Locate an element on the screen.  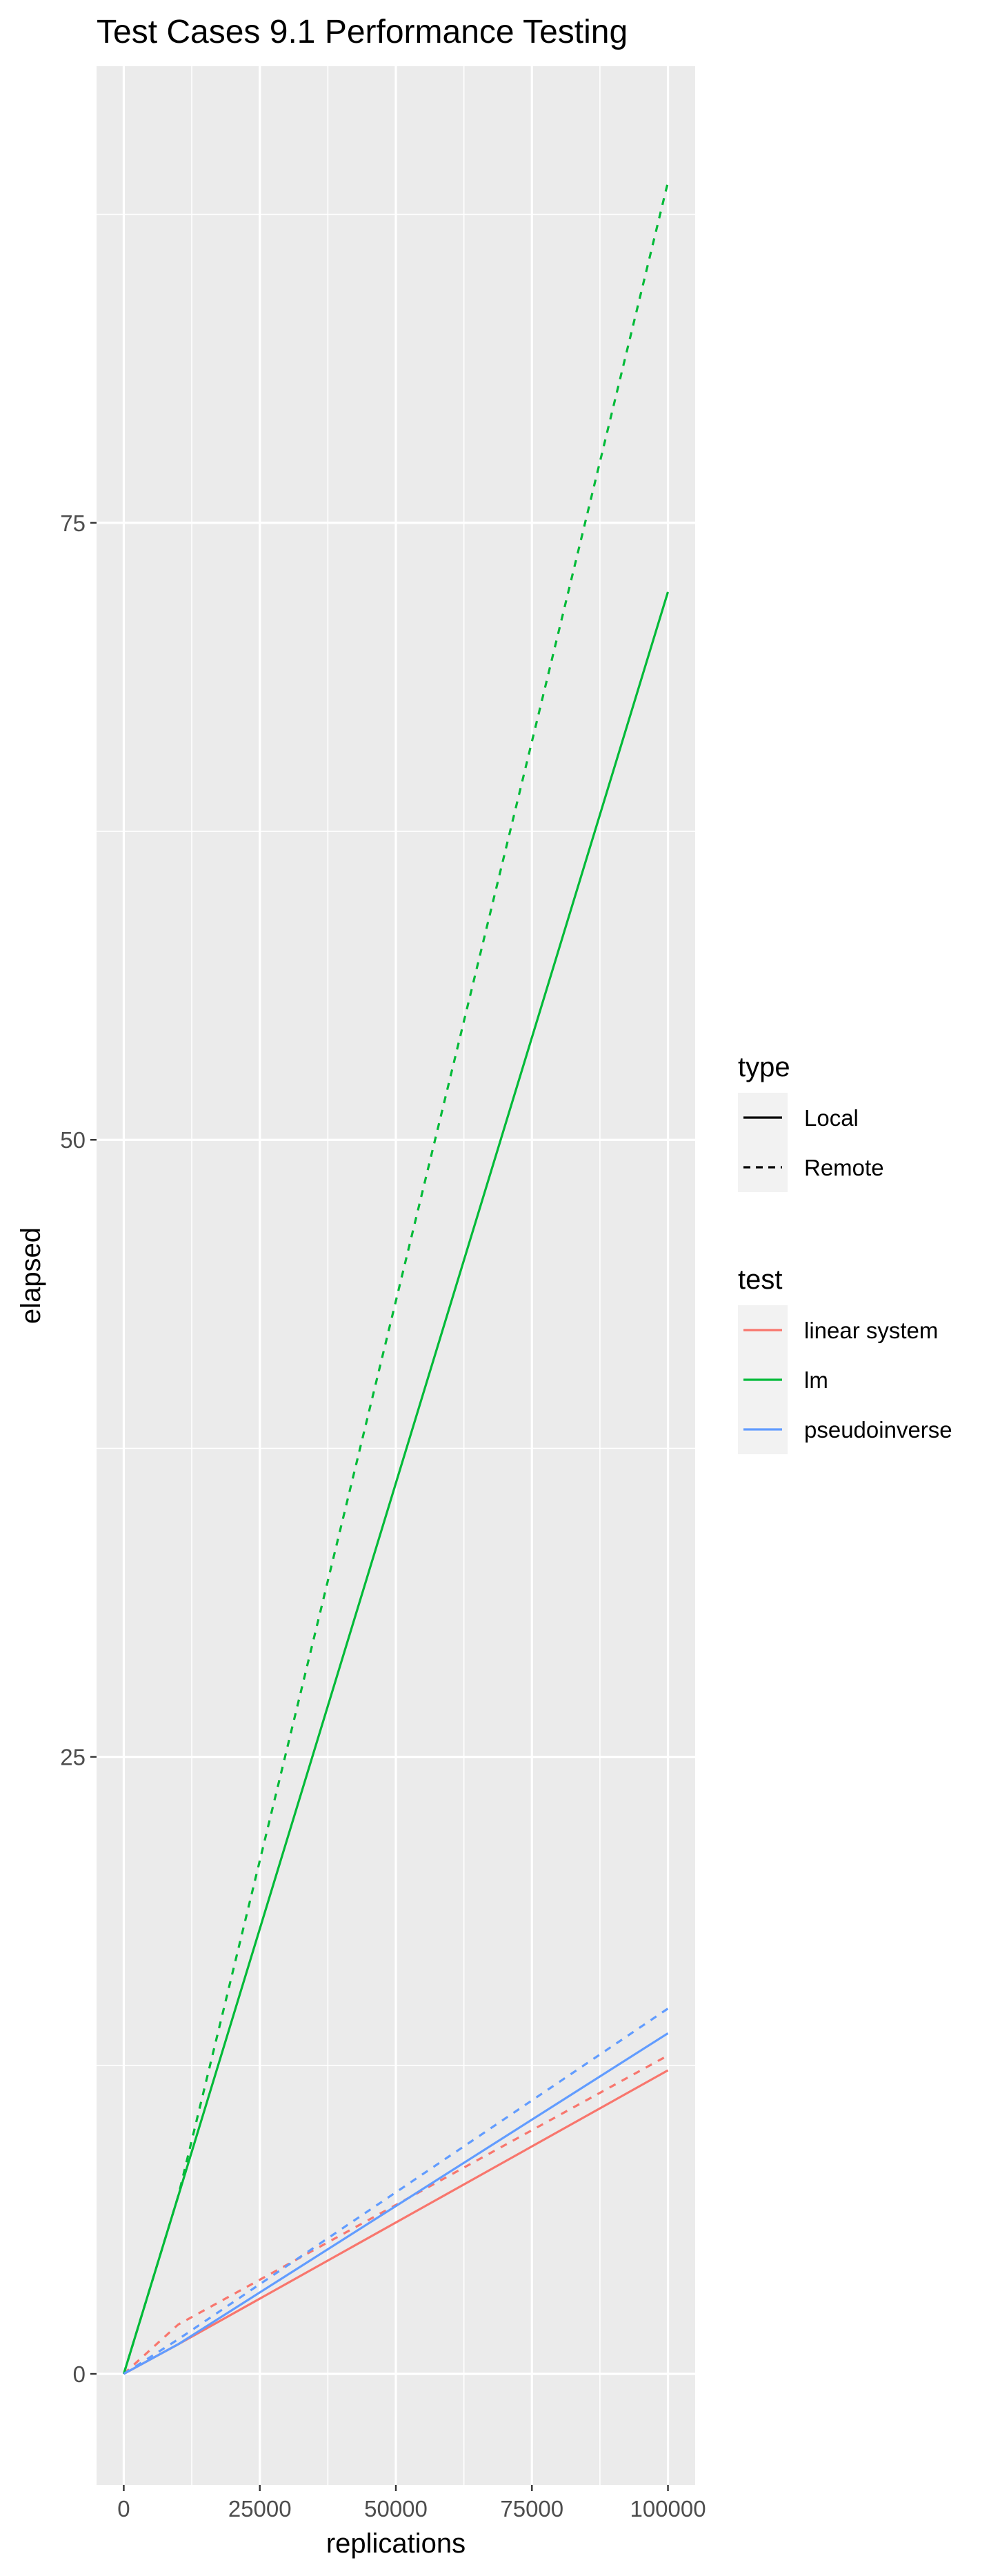
x-axis: 0 25000 50000 75000 100000 is located at coordinates (411, 2503).